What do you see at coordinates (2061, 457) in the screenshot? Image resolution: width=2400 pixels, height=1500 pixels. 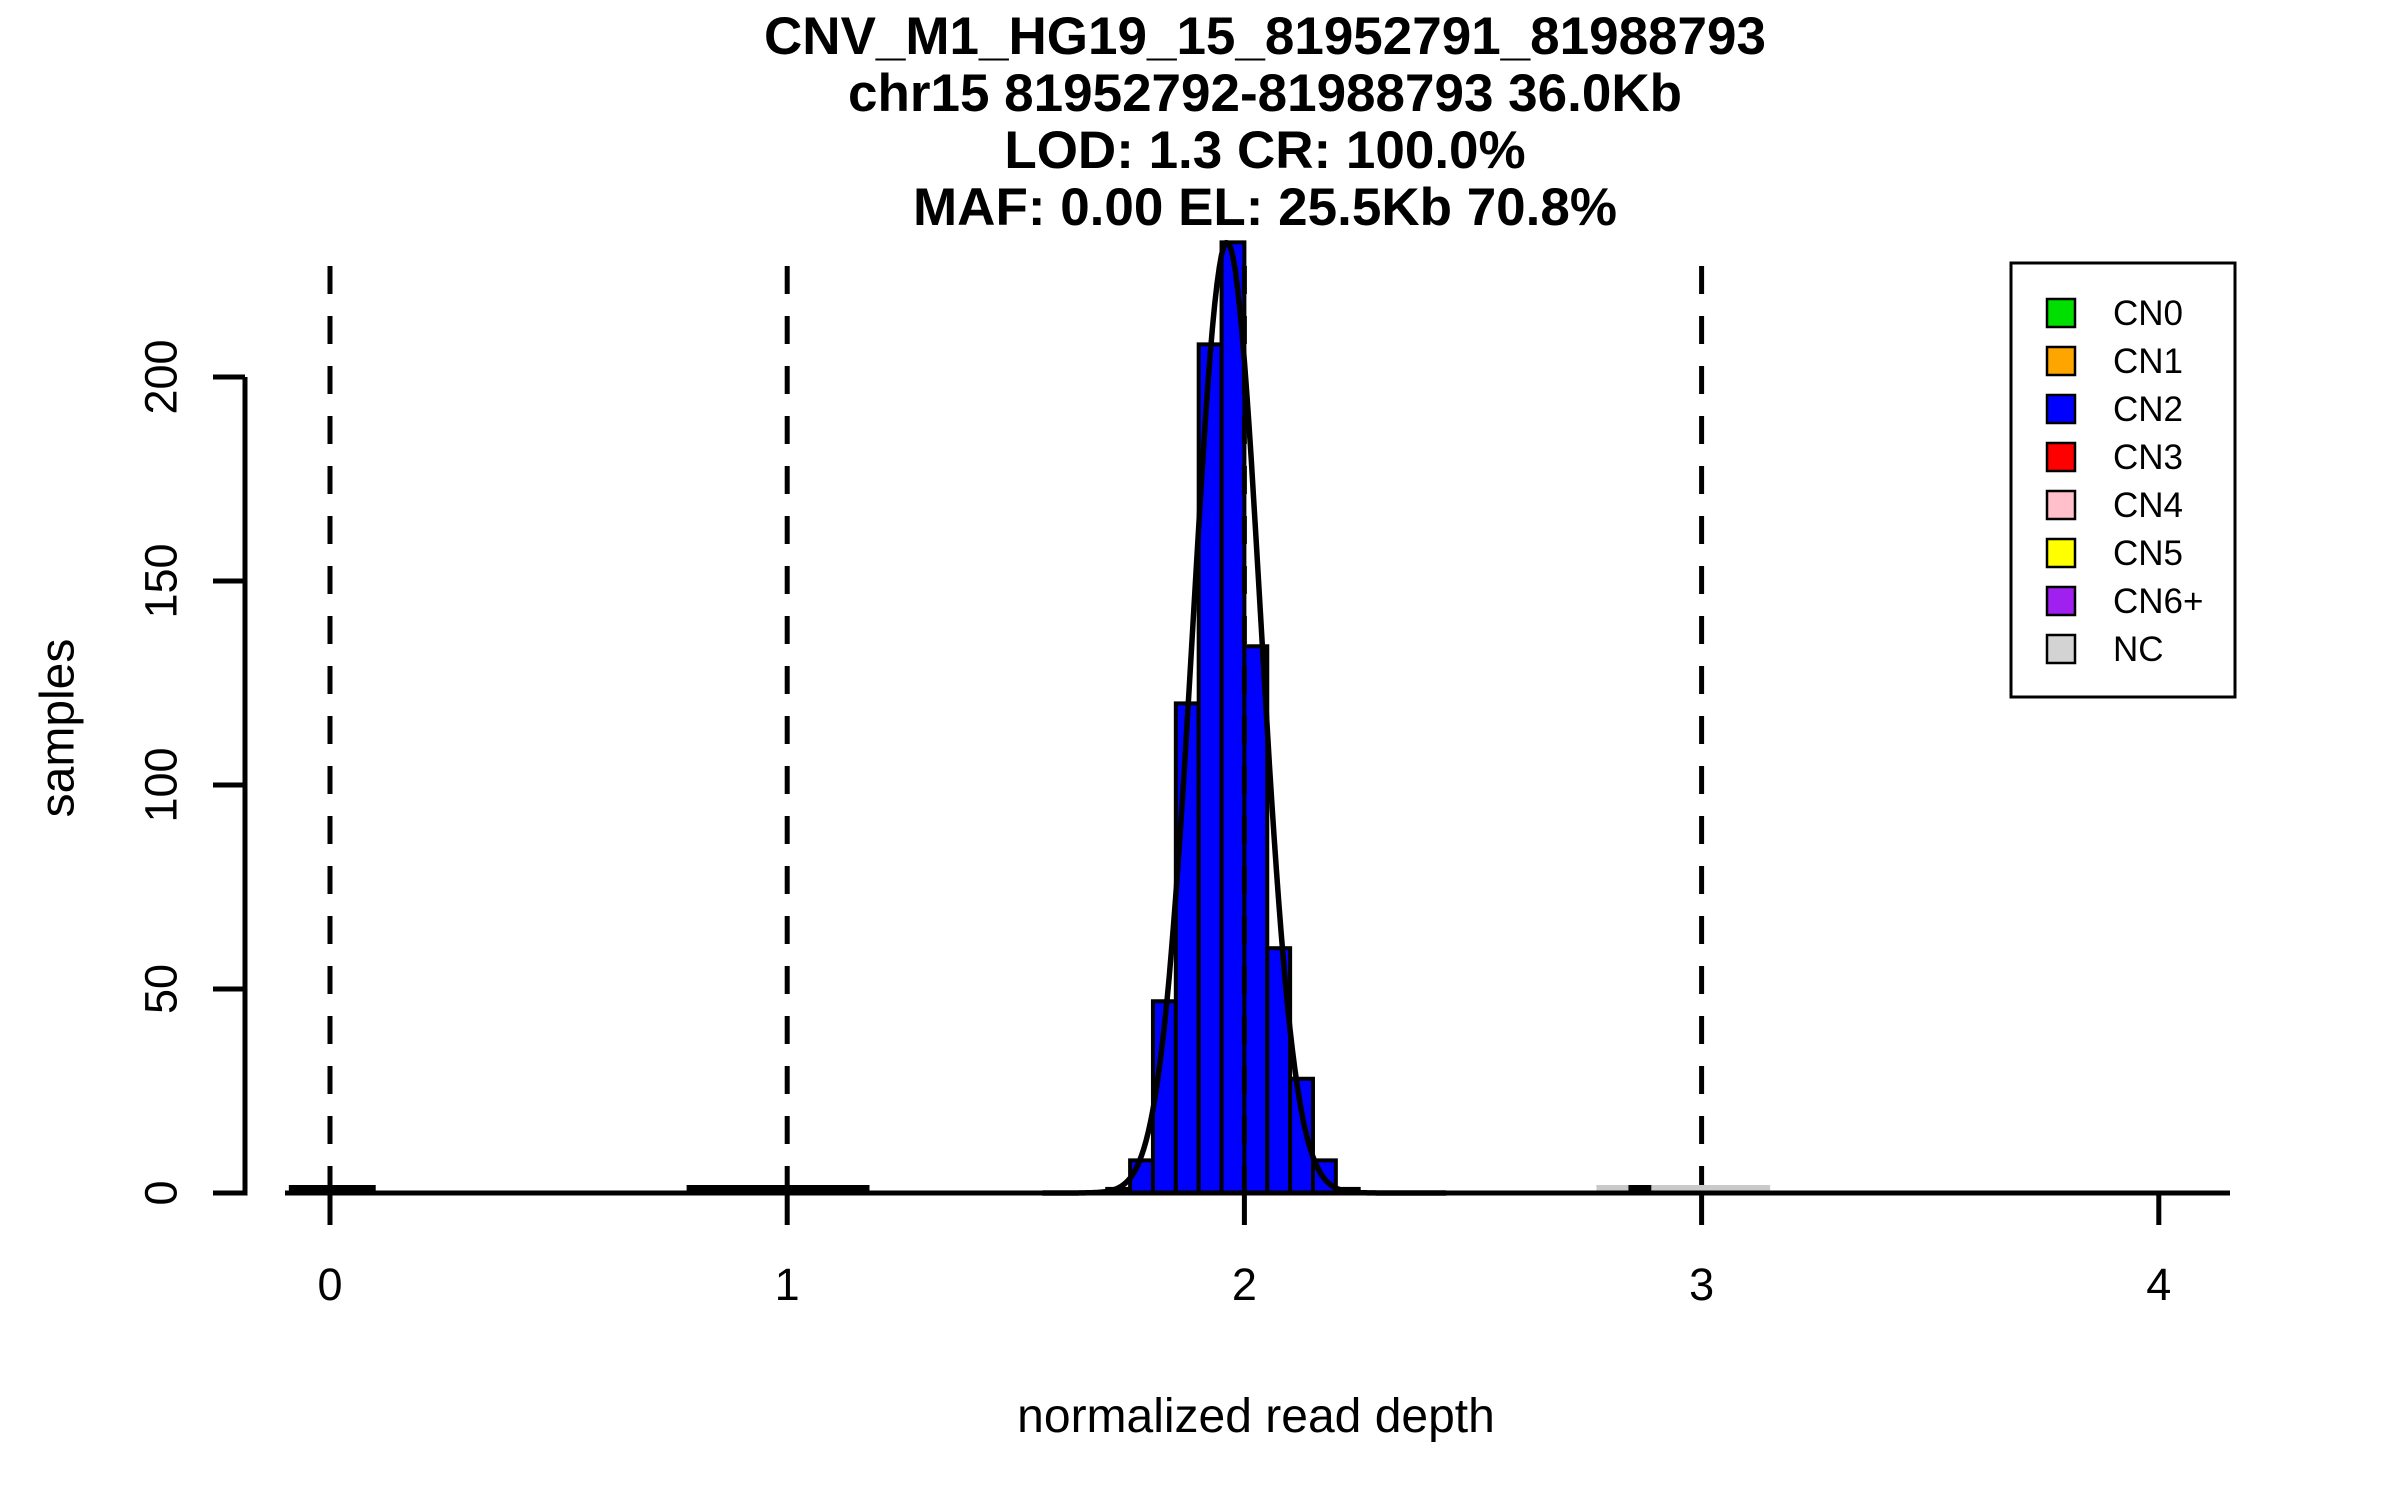 I see `legend-swatch-cn3` at bounding box center [2061, 457].